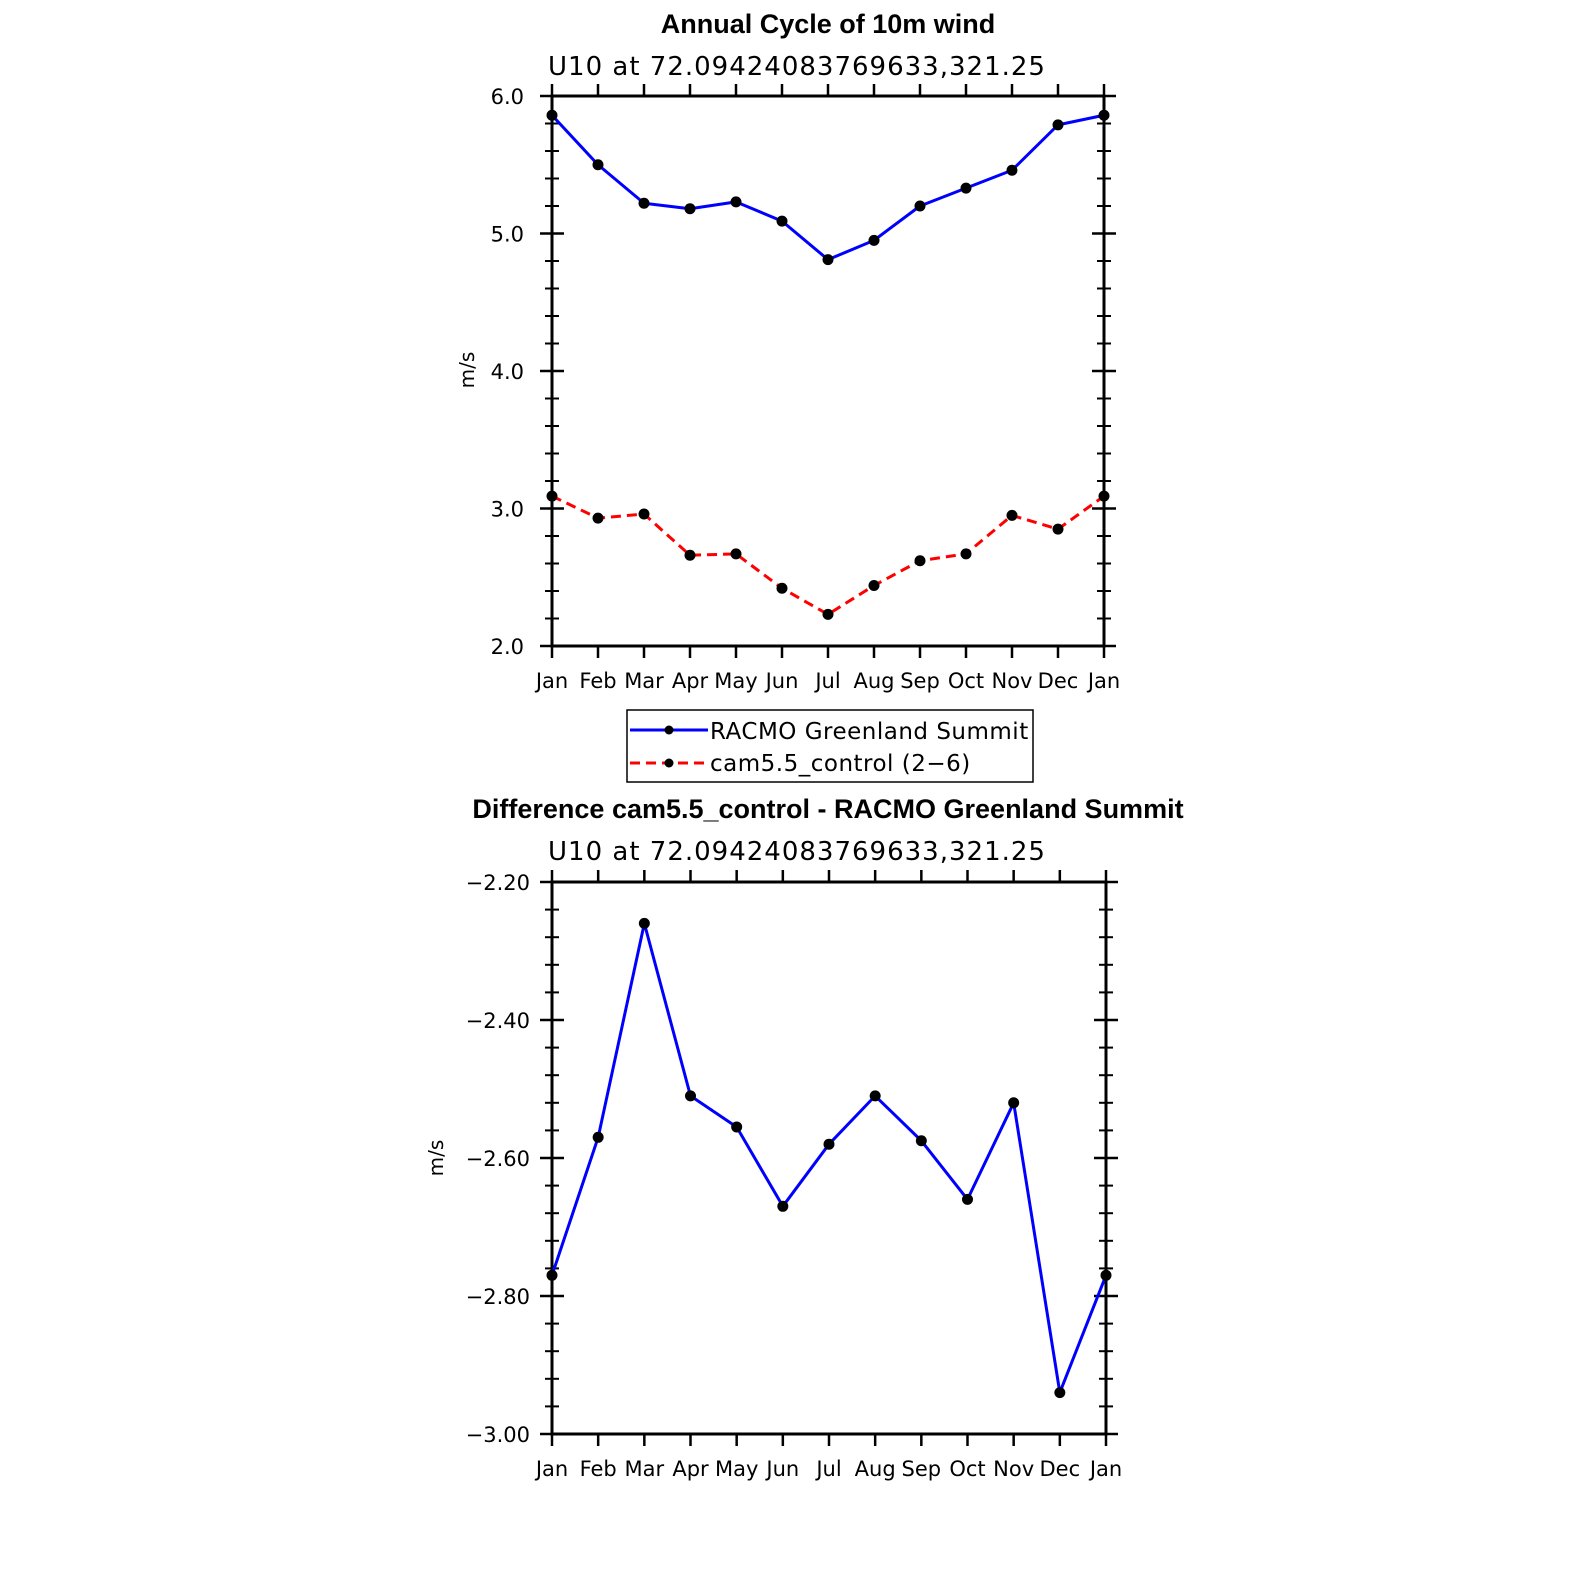 Image resolution: width=1574 pixels, height=1574 pixels. I want to click on legend-label-racmo: RACMO Greenland Summit, so click(869, 732).